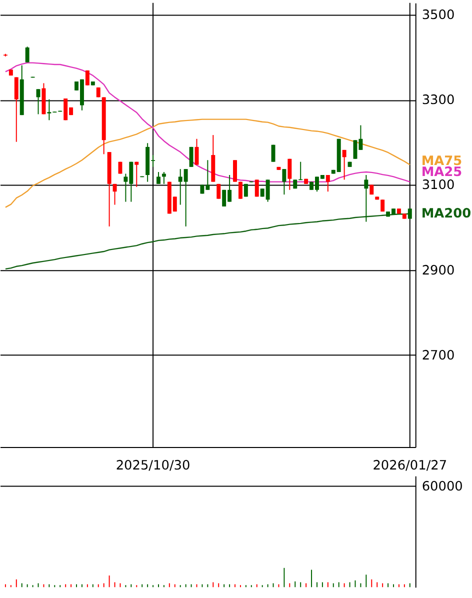 The width and height of the screenshot is (472, 598). Describe the element at coordinates (442, 486) in the screenshot. I see `y-tick-label: 60000` at that location.